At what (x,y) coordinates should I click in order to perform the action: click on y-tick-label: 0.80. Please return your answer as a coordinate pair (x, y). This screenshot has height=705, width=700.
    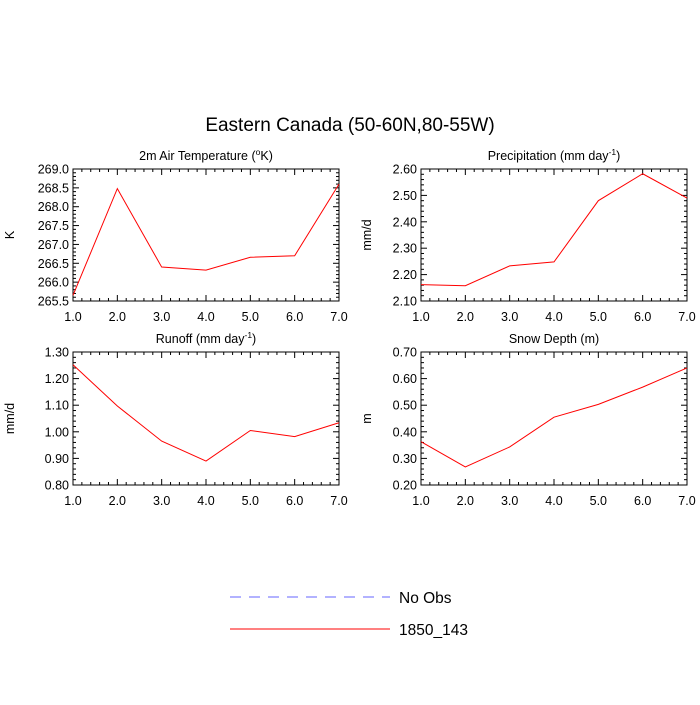
    Looking at the image, I should click on (57, 486).